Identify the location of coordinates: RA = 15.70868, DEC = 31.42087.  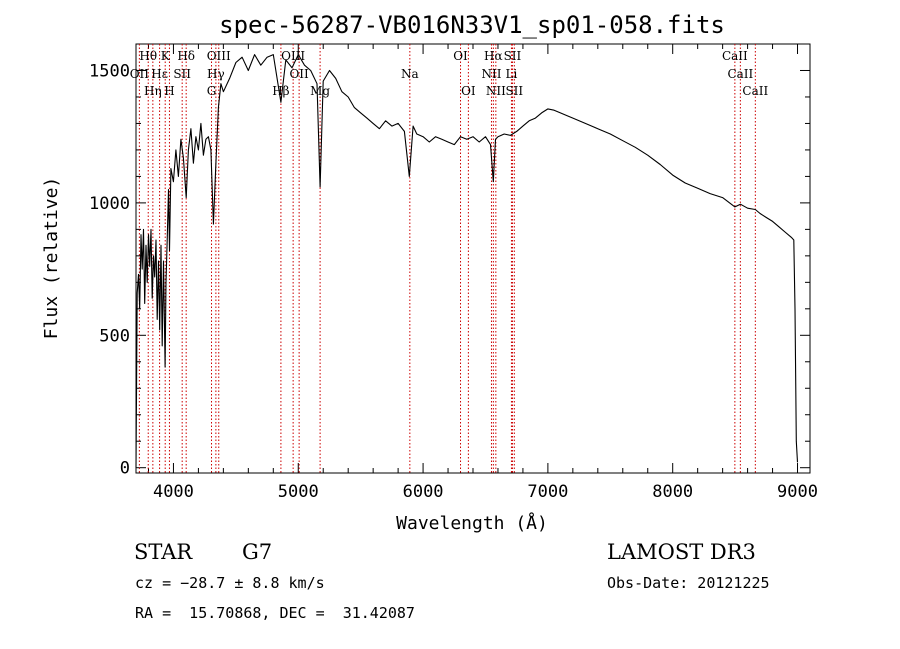
(275, 613).